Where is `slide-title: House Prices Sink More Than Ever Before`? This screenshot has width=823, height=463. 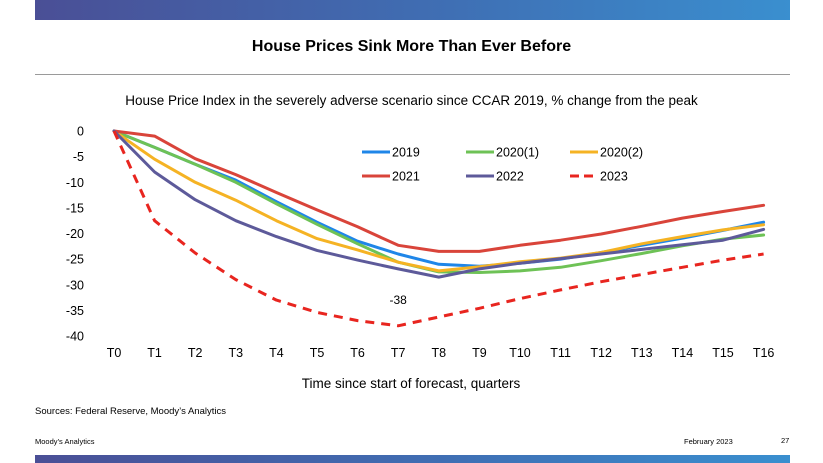
slide-title: House Prices Sink More Than Ever Before is located at coordinates (411, 46).